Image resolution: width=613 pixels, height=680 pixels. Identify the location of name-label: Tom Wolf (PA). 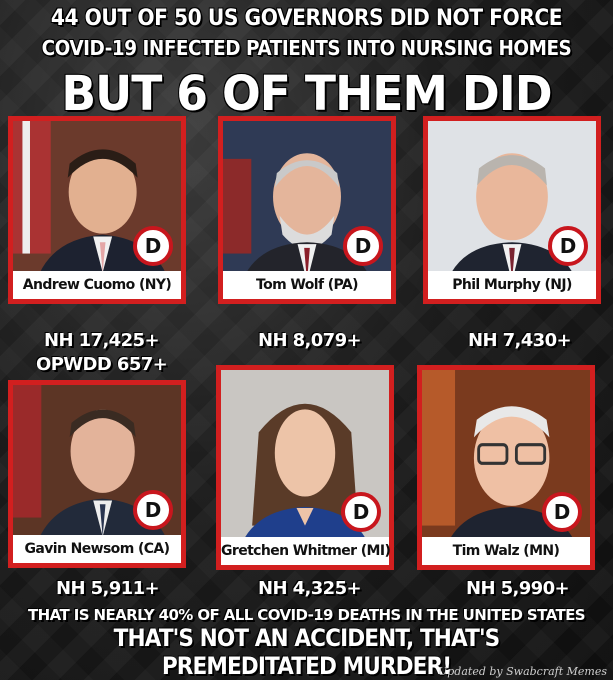
(307, 285).